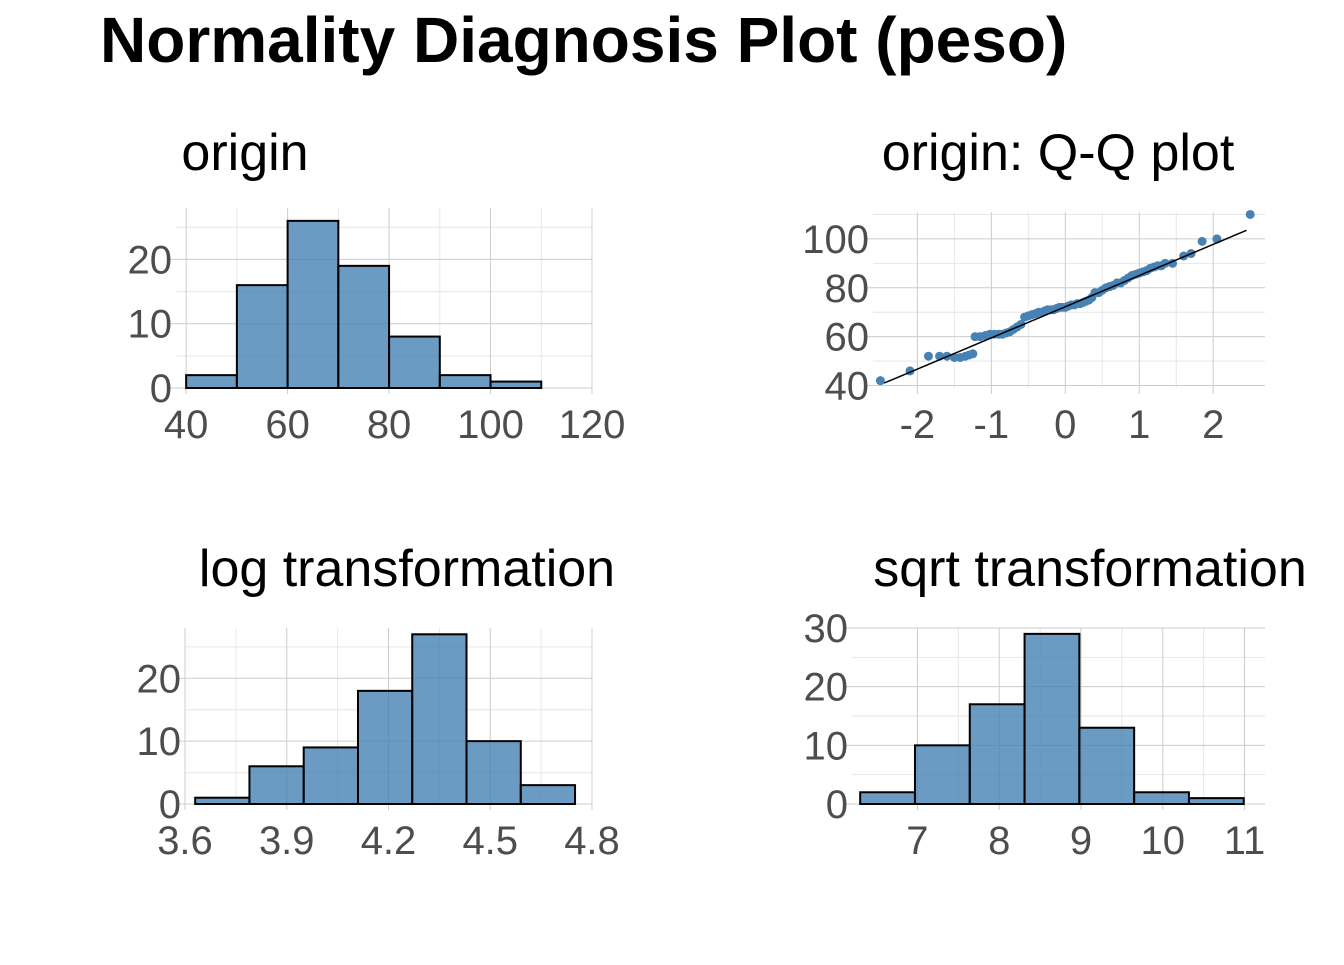  I want to click on panel-log-histogram: log transformation 3.6 3.9 4.2 4.5 4.8 0 10 20, so click(378, 701).